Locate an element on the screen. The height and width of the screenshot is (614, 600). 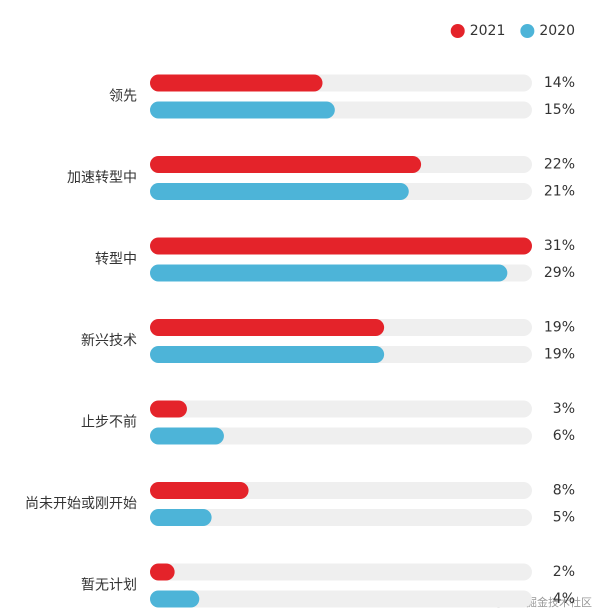
value-label: 21% is located at coordinates (559, 192).